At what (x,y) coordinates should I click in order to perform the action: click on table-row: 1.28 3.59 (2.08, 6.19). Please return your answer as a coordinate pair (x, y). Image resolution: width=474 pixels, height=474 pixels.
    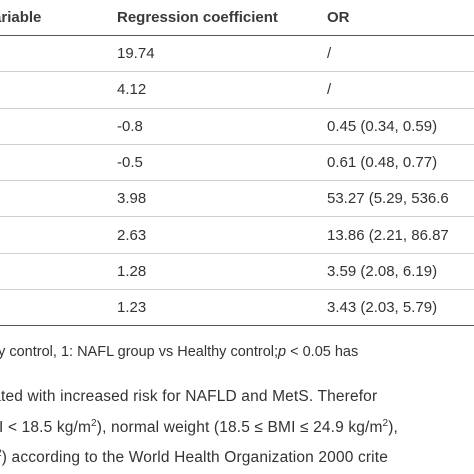
    Looking at the image, I should click on (237, 272).